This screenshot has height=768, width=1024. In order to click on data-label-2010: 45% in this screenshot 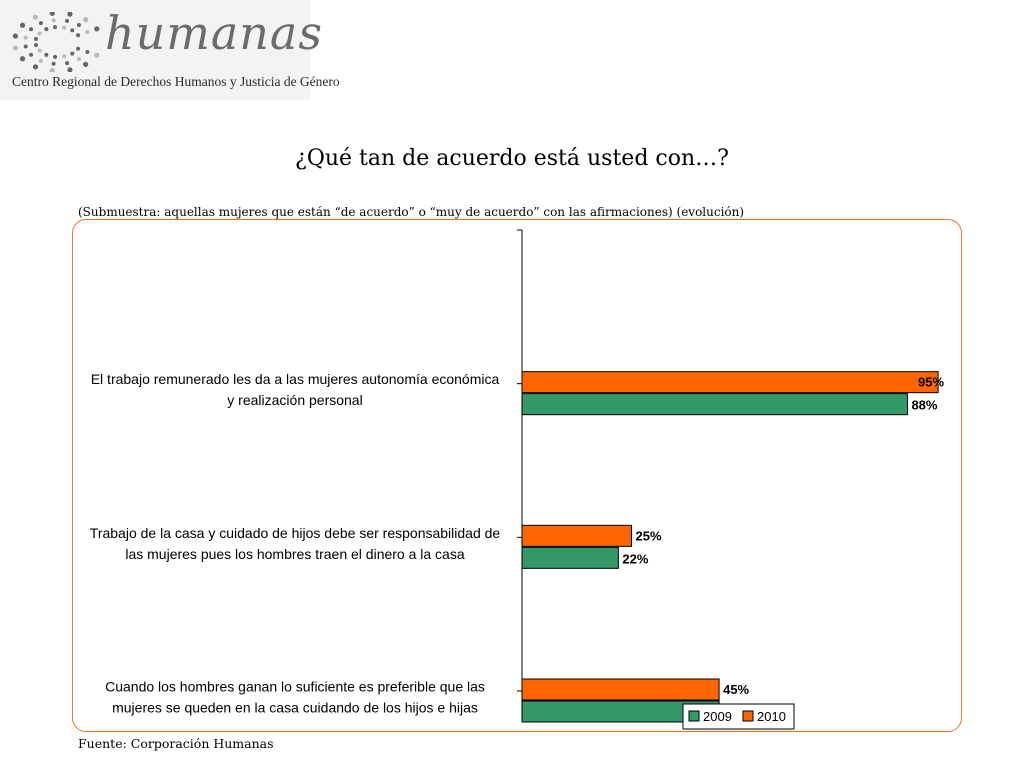, I will do `click(736, 689)`.